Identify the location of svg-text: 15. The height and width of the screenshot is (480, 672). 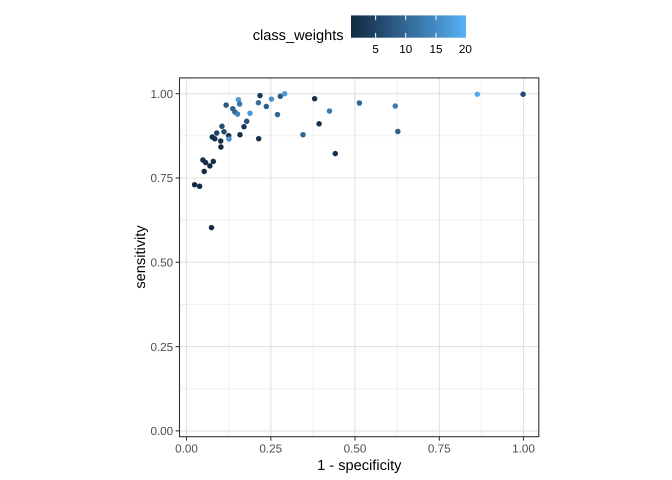
(436, 49).